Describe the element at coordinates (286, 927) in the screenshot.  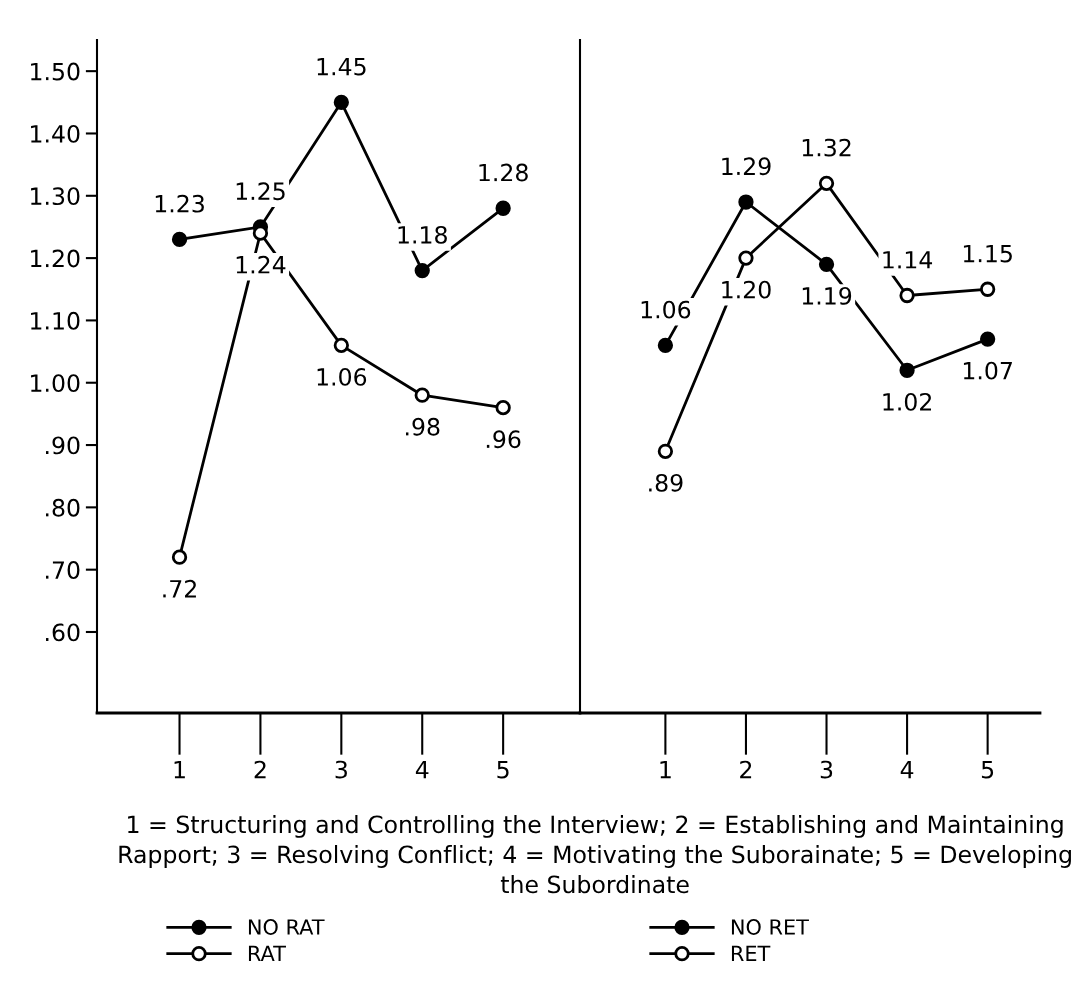
I see `legend-label: NO RAT` at that location.